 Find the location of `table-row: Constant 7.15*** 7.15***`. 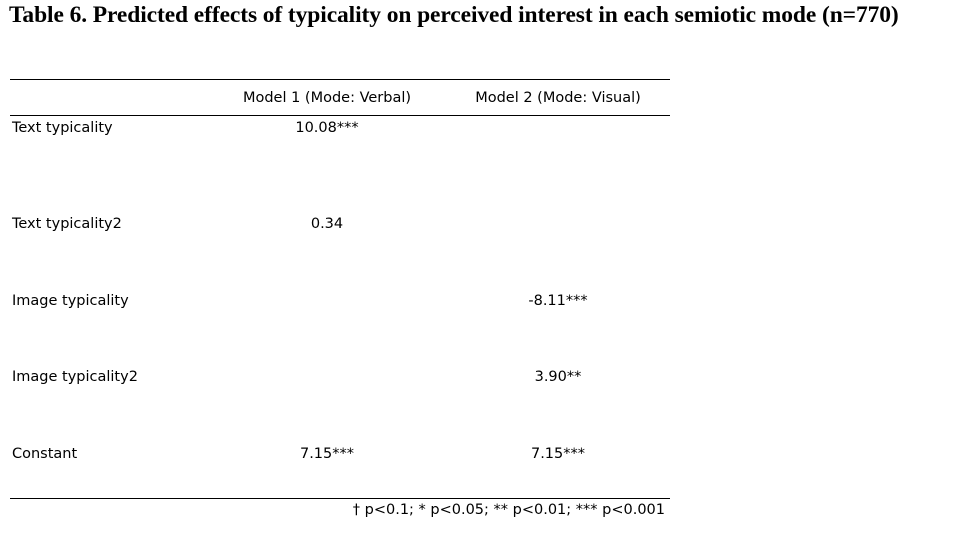

table-row: Constant 7.15*** 7.15*** is located at coordinates (340, 460).